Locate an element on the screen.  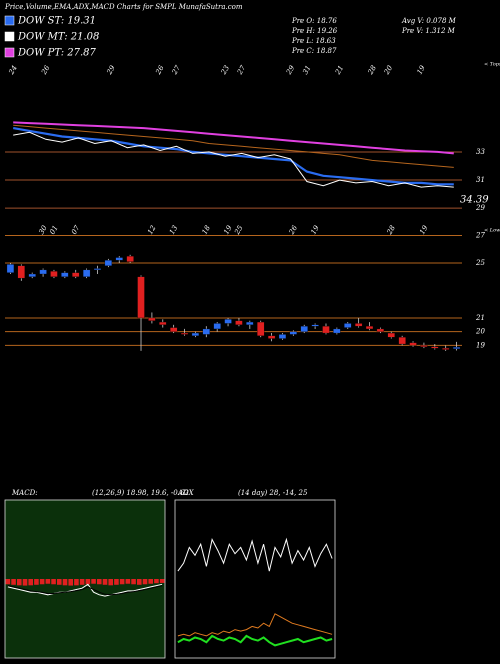
y-tick-label: 33 is located at coordinates (480, 152).